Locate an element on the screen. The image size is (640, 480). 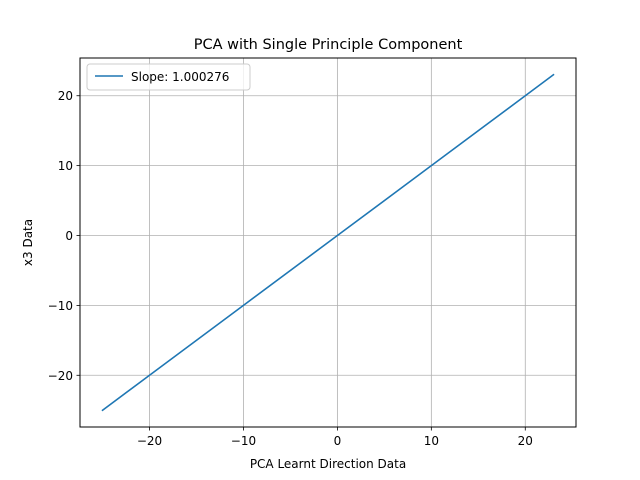
x-axis: −20 −10 0 10 20 is located at coordinates (335, 437).